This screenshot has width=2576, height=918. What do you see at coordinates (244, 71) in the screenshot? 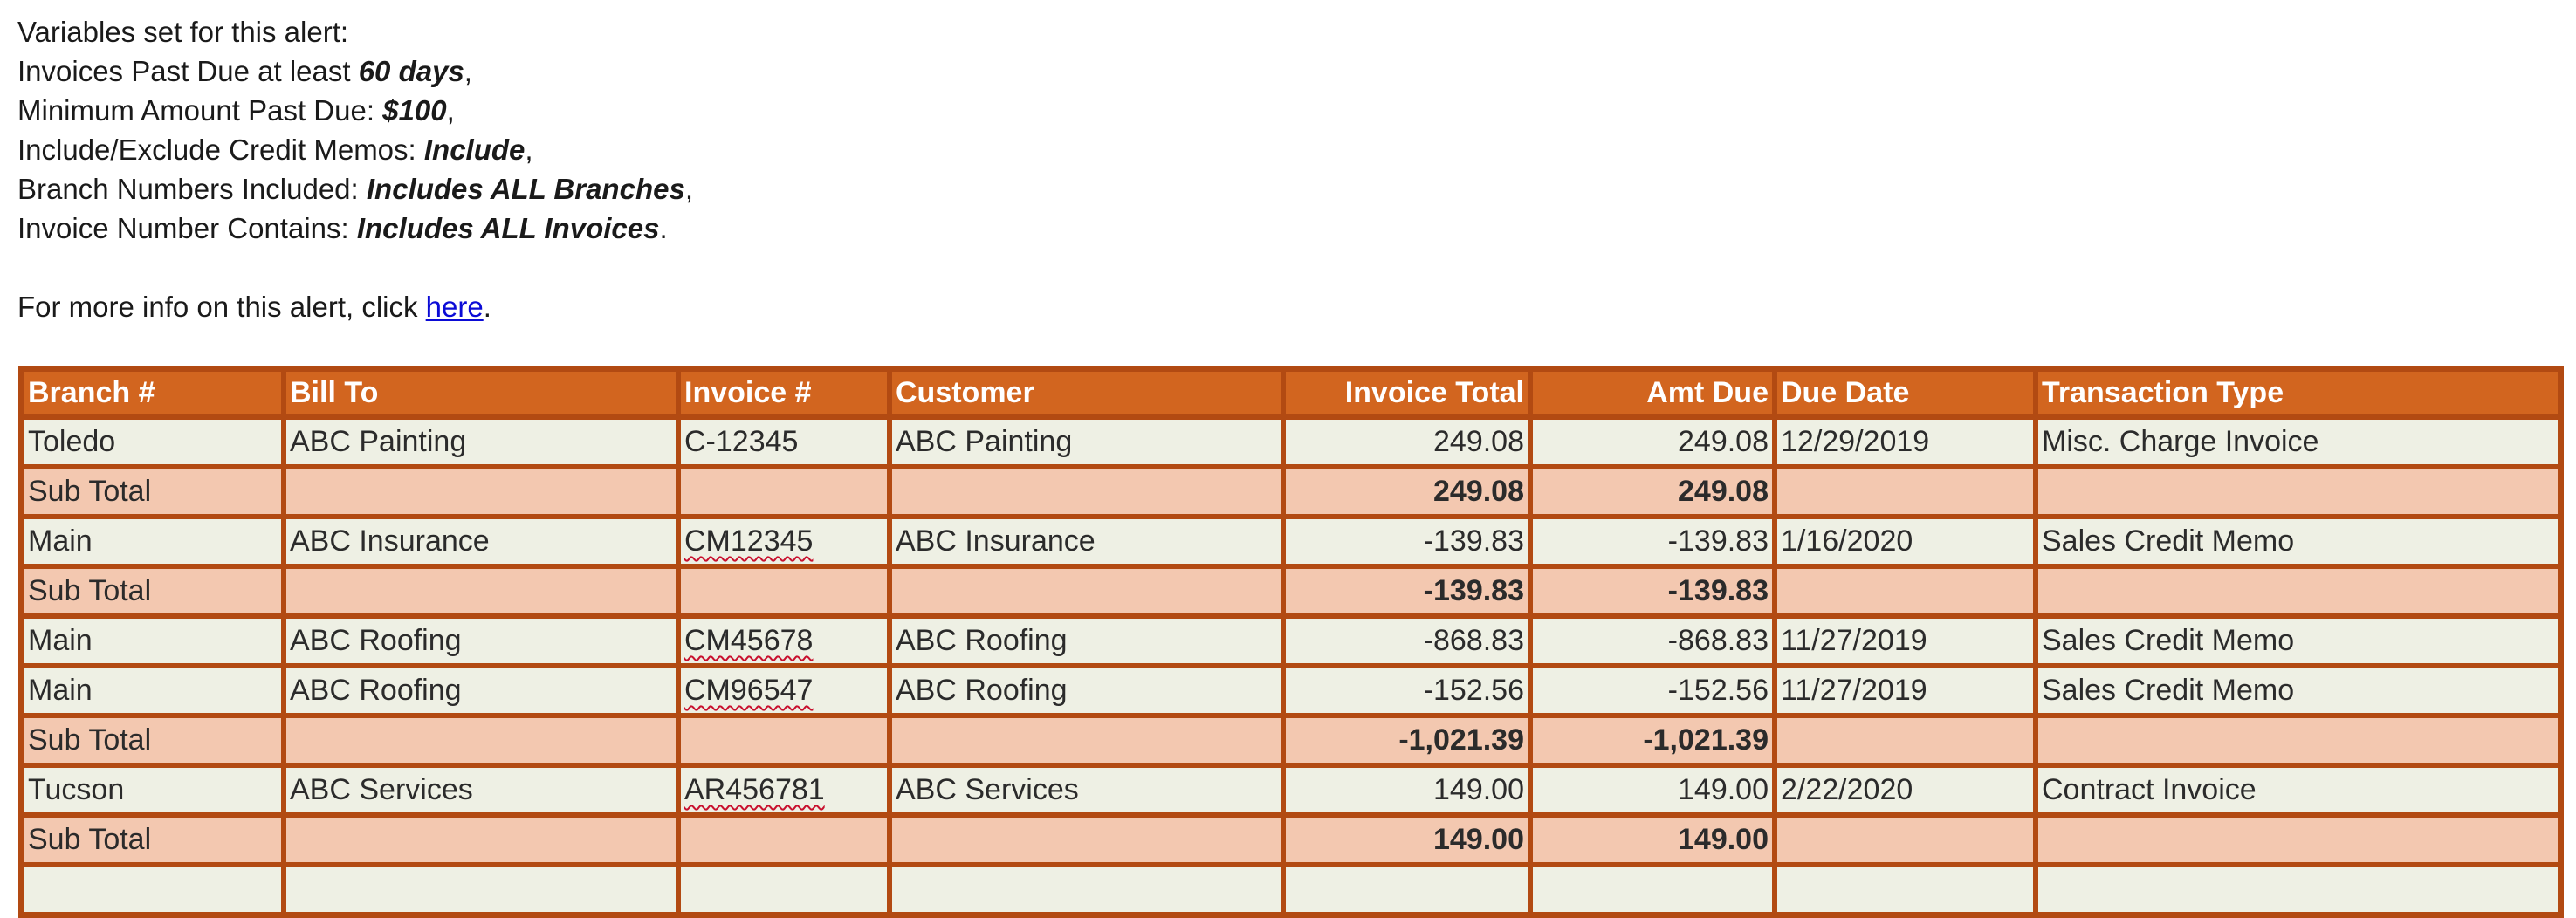
I see `variable-days-past-due: Invoices Past Due at least 60 days,` at bounding box center [244, 71].